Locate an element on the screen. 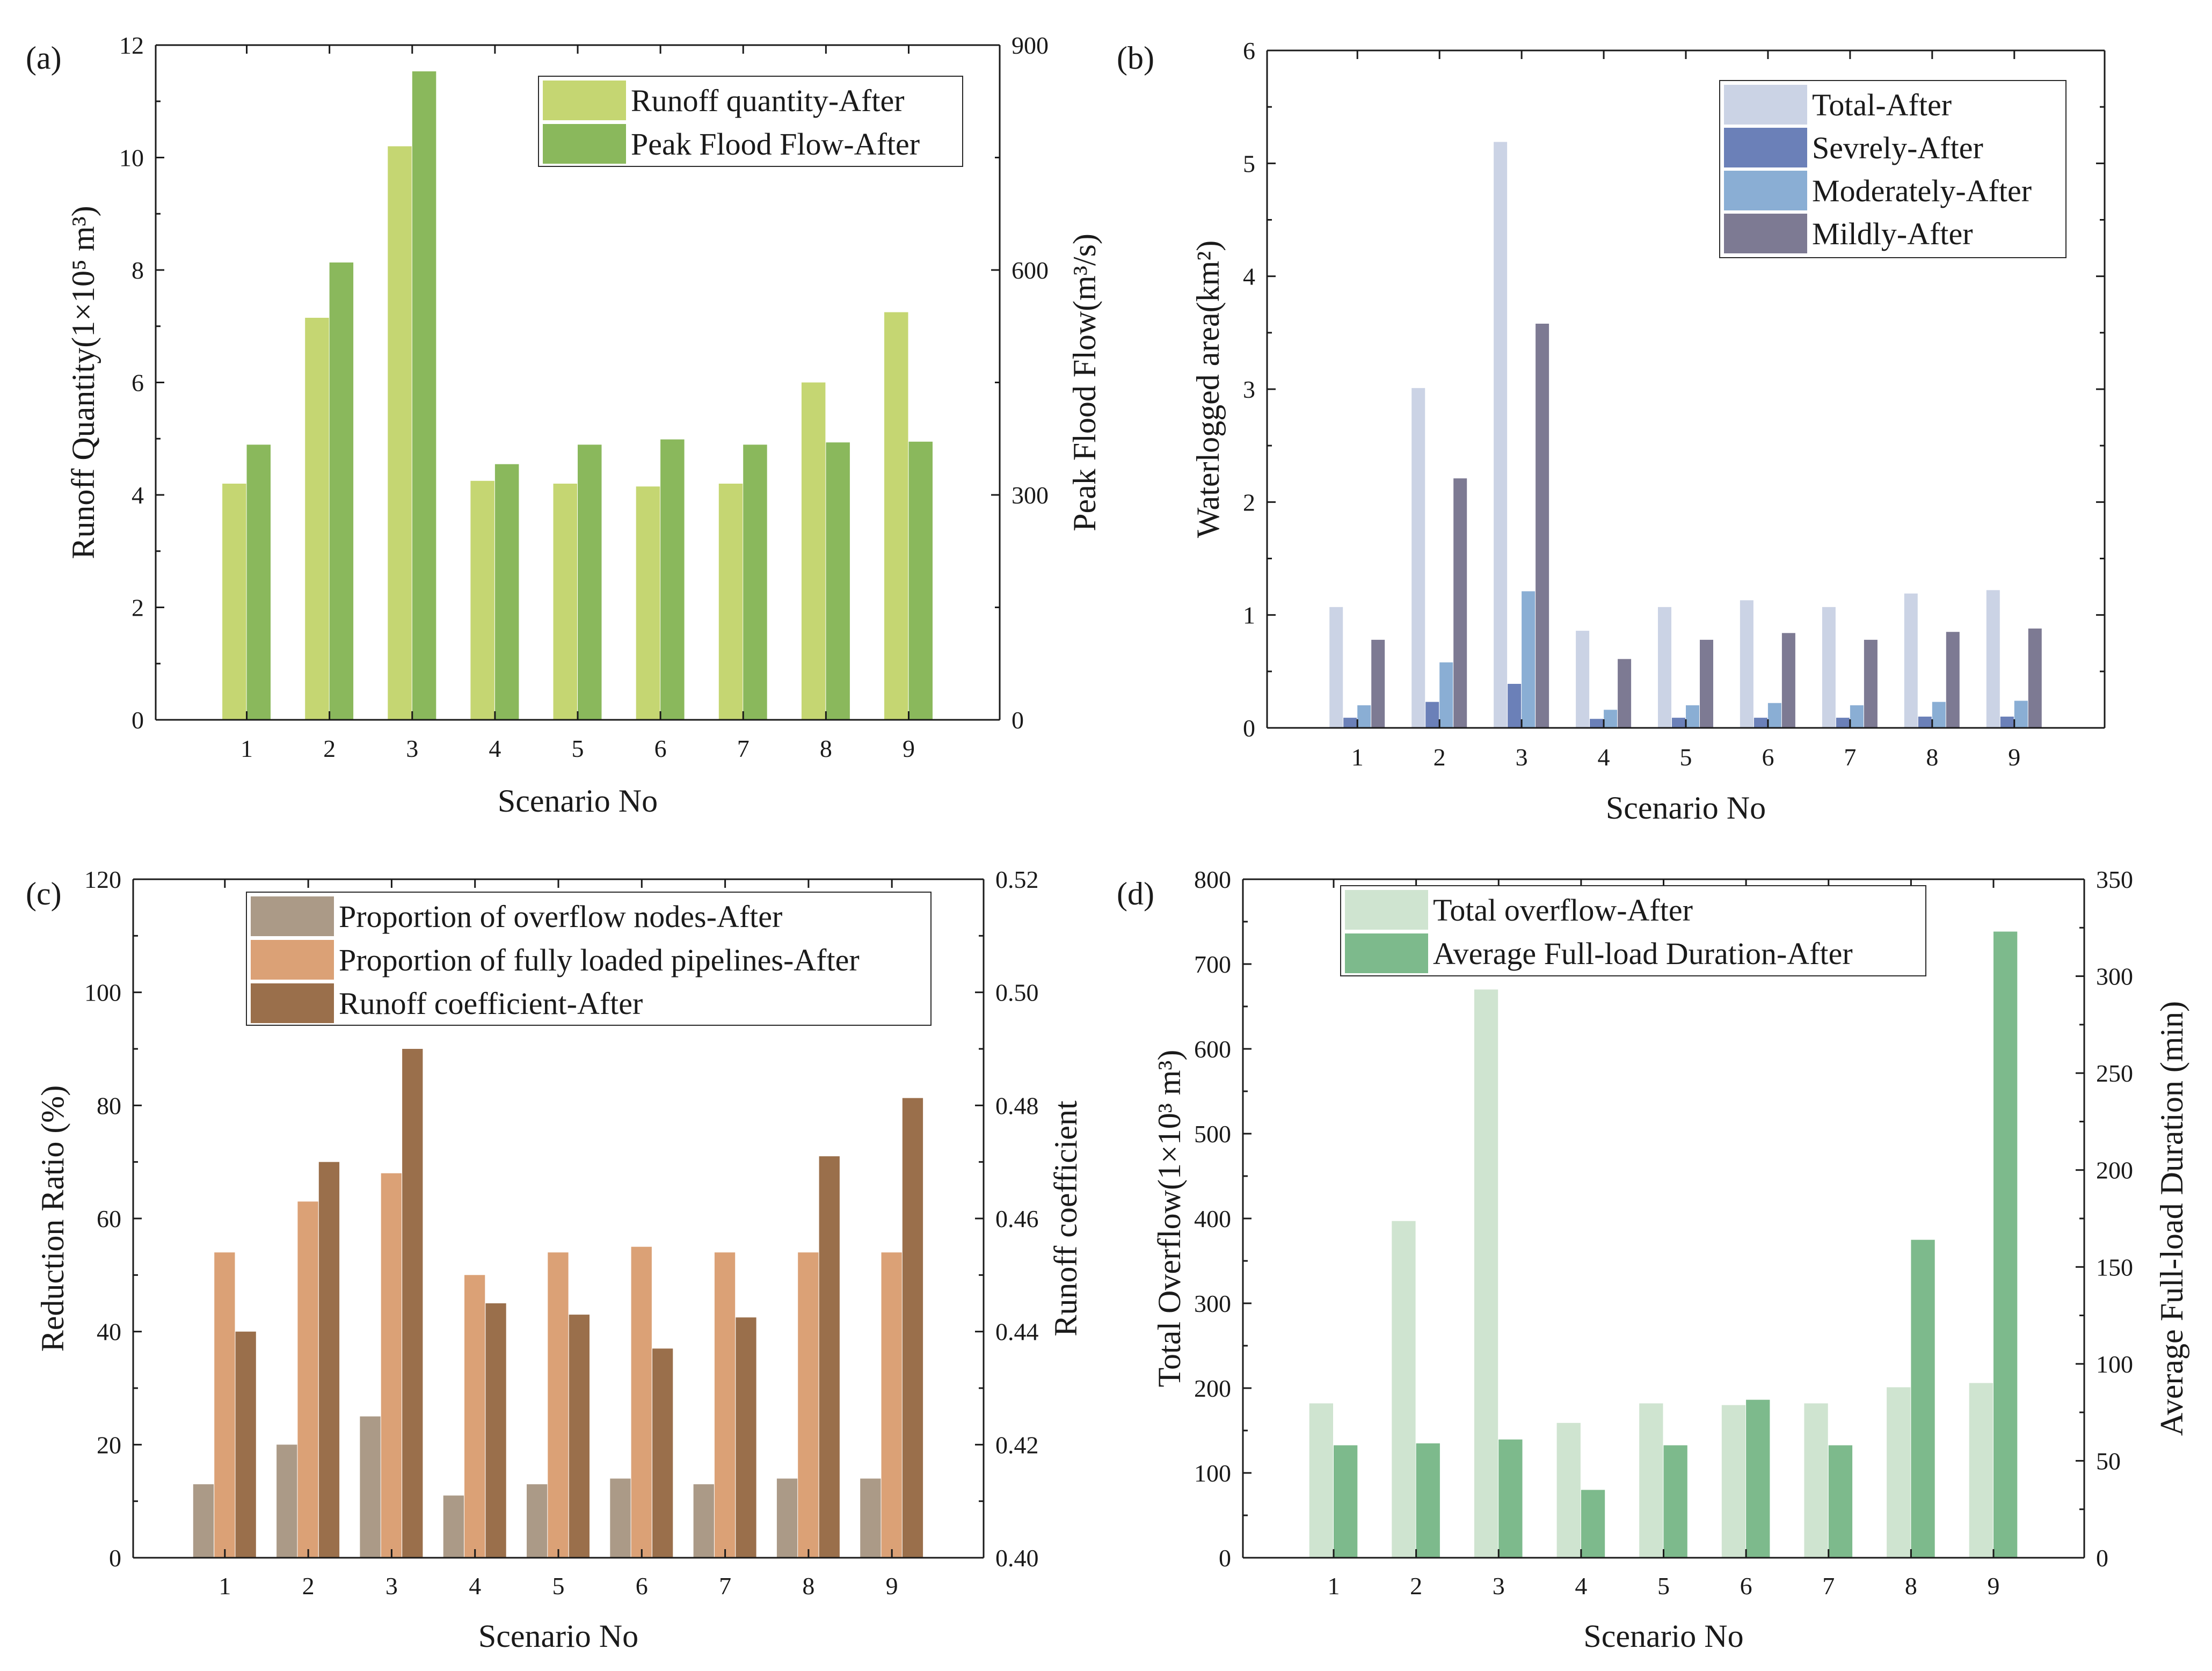  y2-tick-label: 0.40 is located at coordinates (1017, 1558).